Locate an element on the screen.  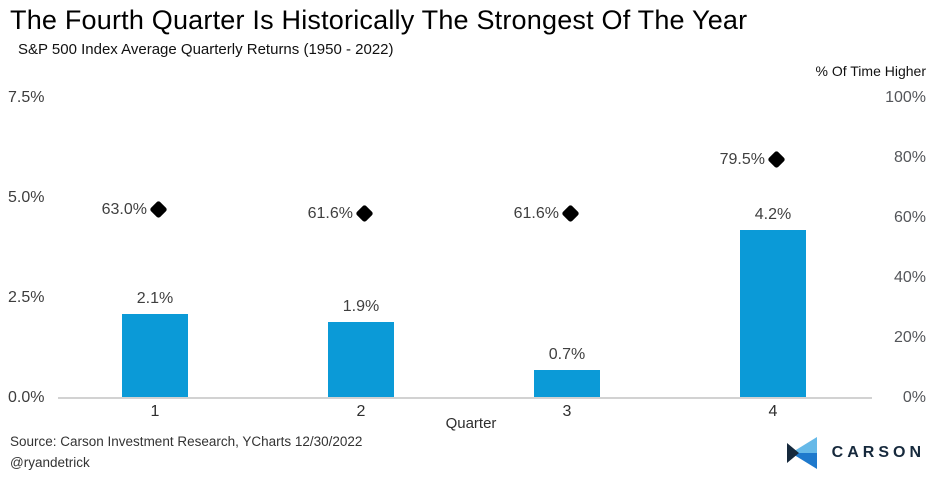
carson-logo: CARSON is located at coordinates (855, 453).